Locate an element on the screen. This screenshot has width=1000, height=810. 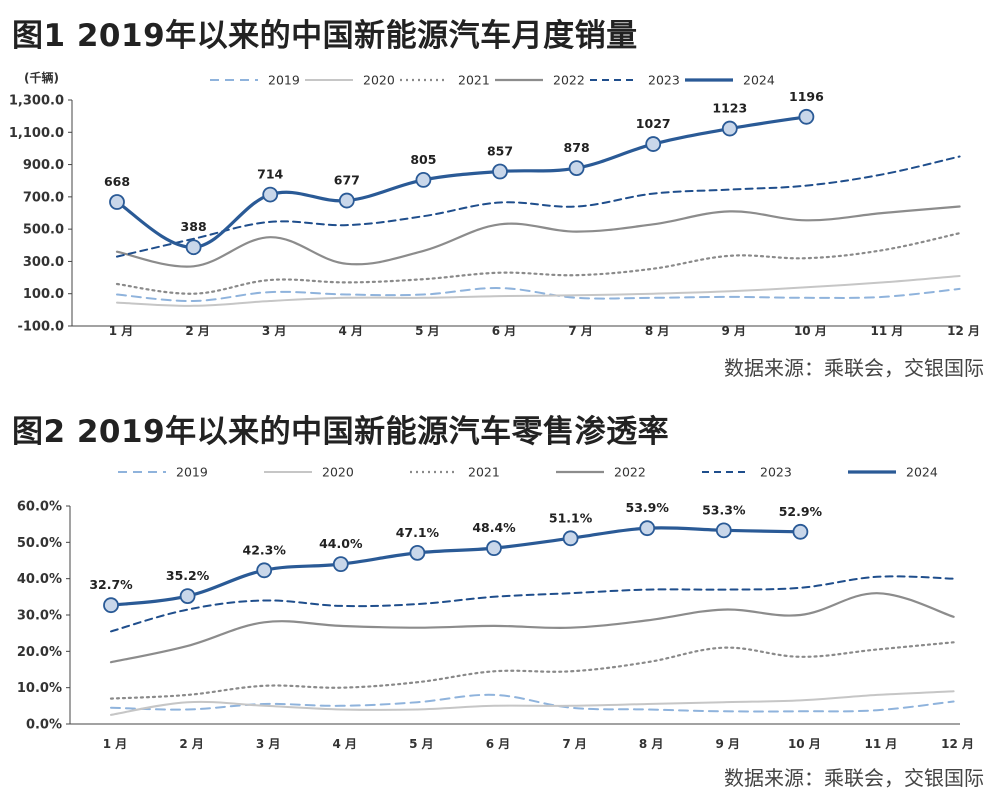
y-tick-label: 10.0% is located at coordinates (39, 688).